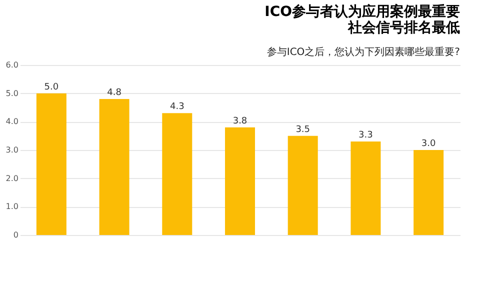 The width and height of the screenshot is (500, 300). I want to click on data-label: 5.0, so click(51, 87).